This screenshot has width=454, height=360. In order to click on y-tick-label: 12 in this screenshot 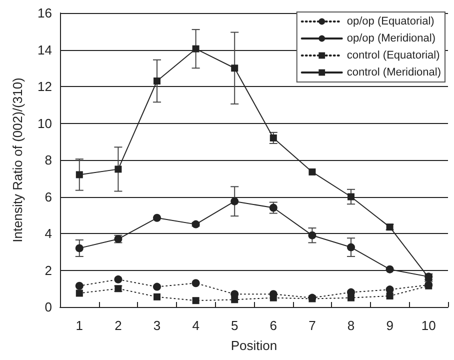, I will do `click(45, 86)`.